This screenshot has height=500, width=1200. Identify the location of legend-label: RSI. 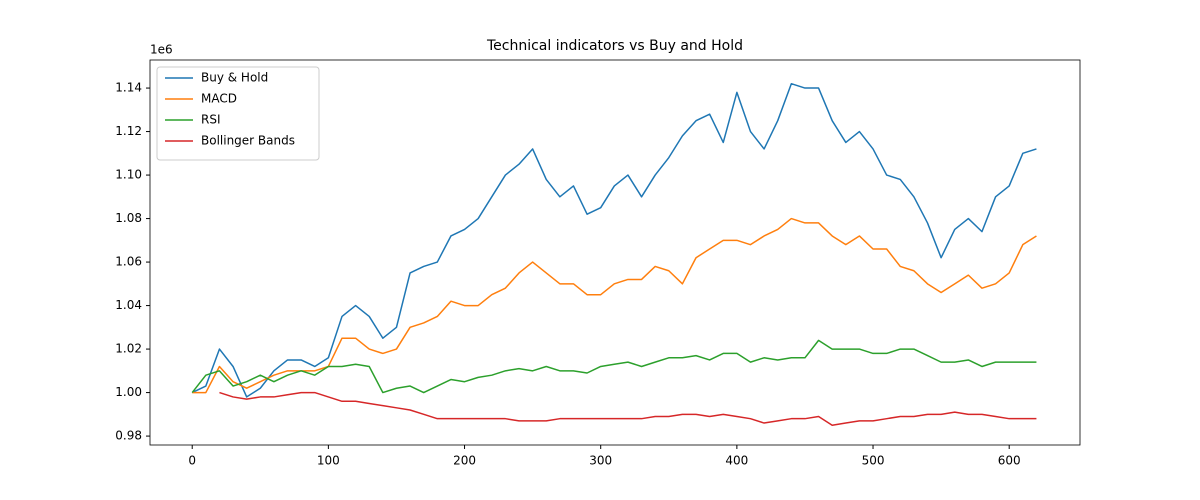
(211, 120).